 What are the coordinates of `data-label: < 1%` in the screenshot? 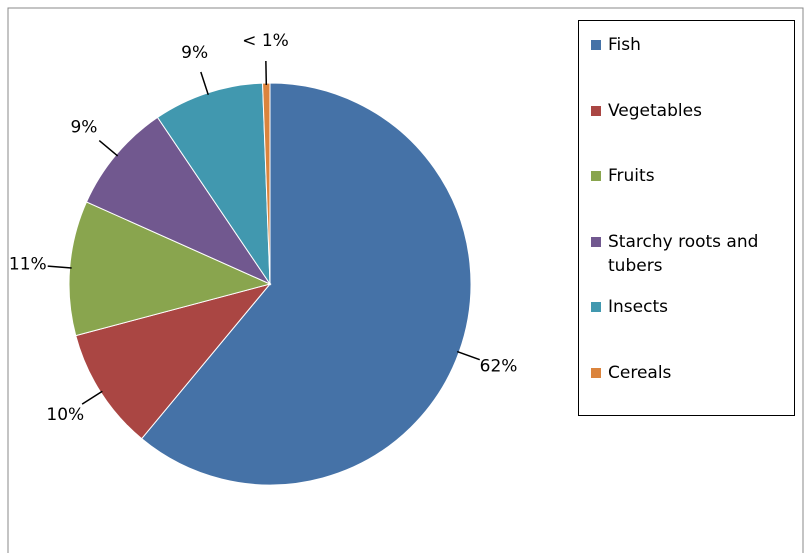 It's located at (265, 41).